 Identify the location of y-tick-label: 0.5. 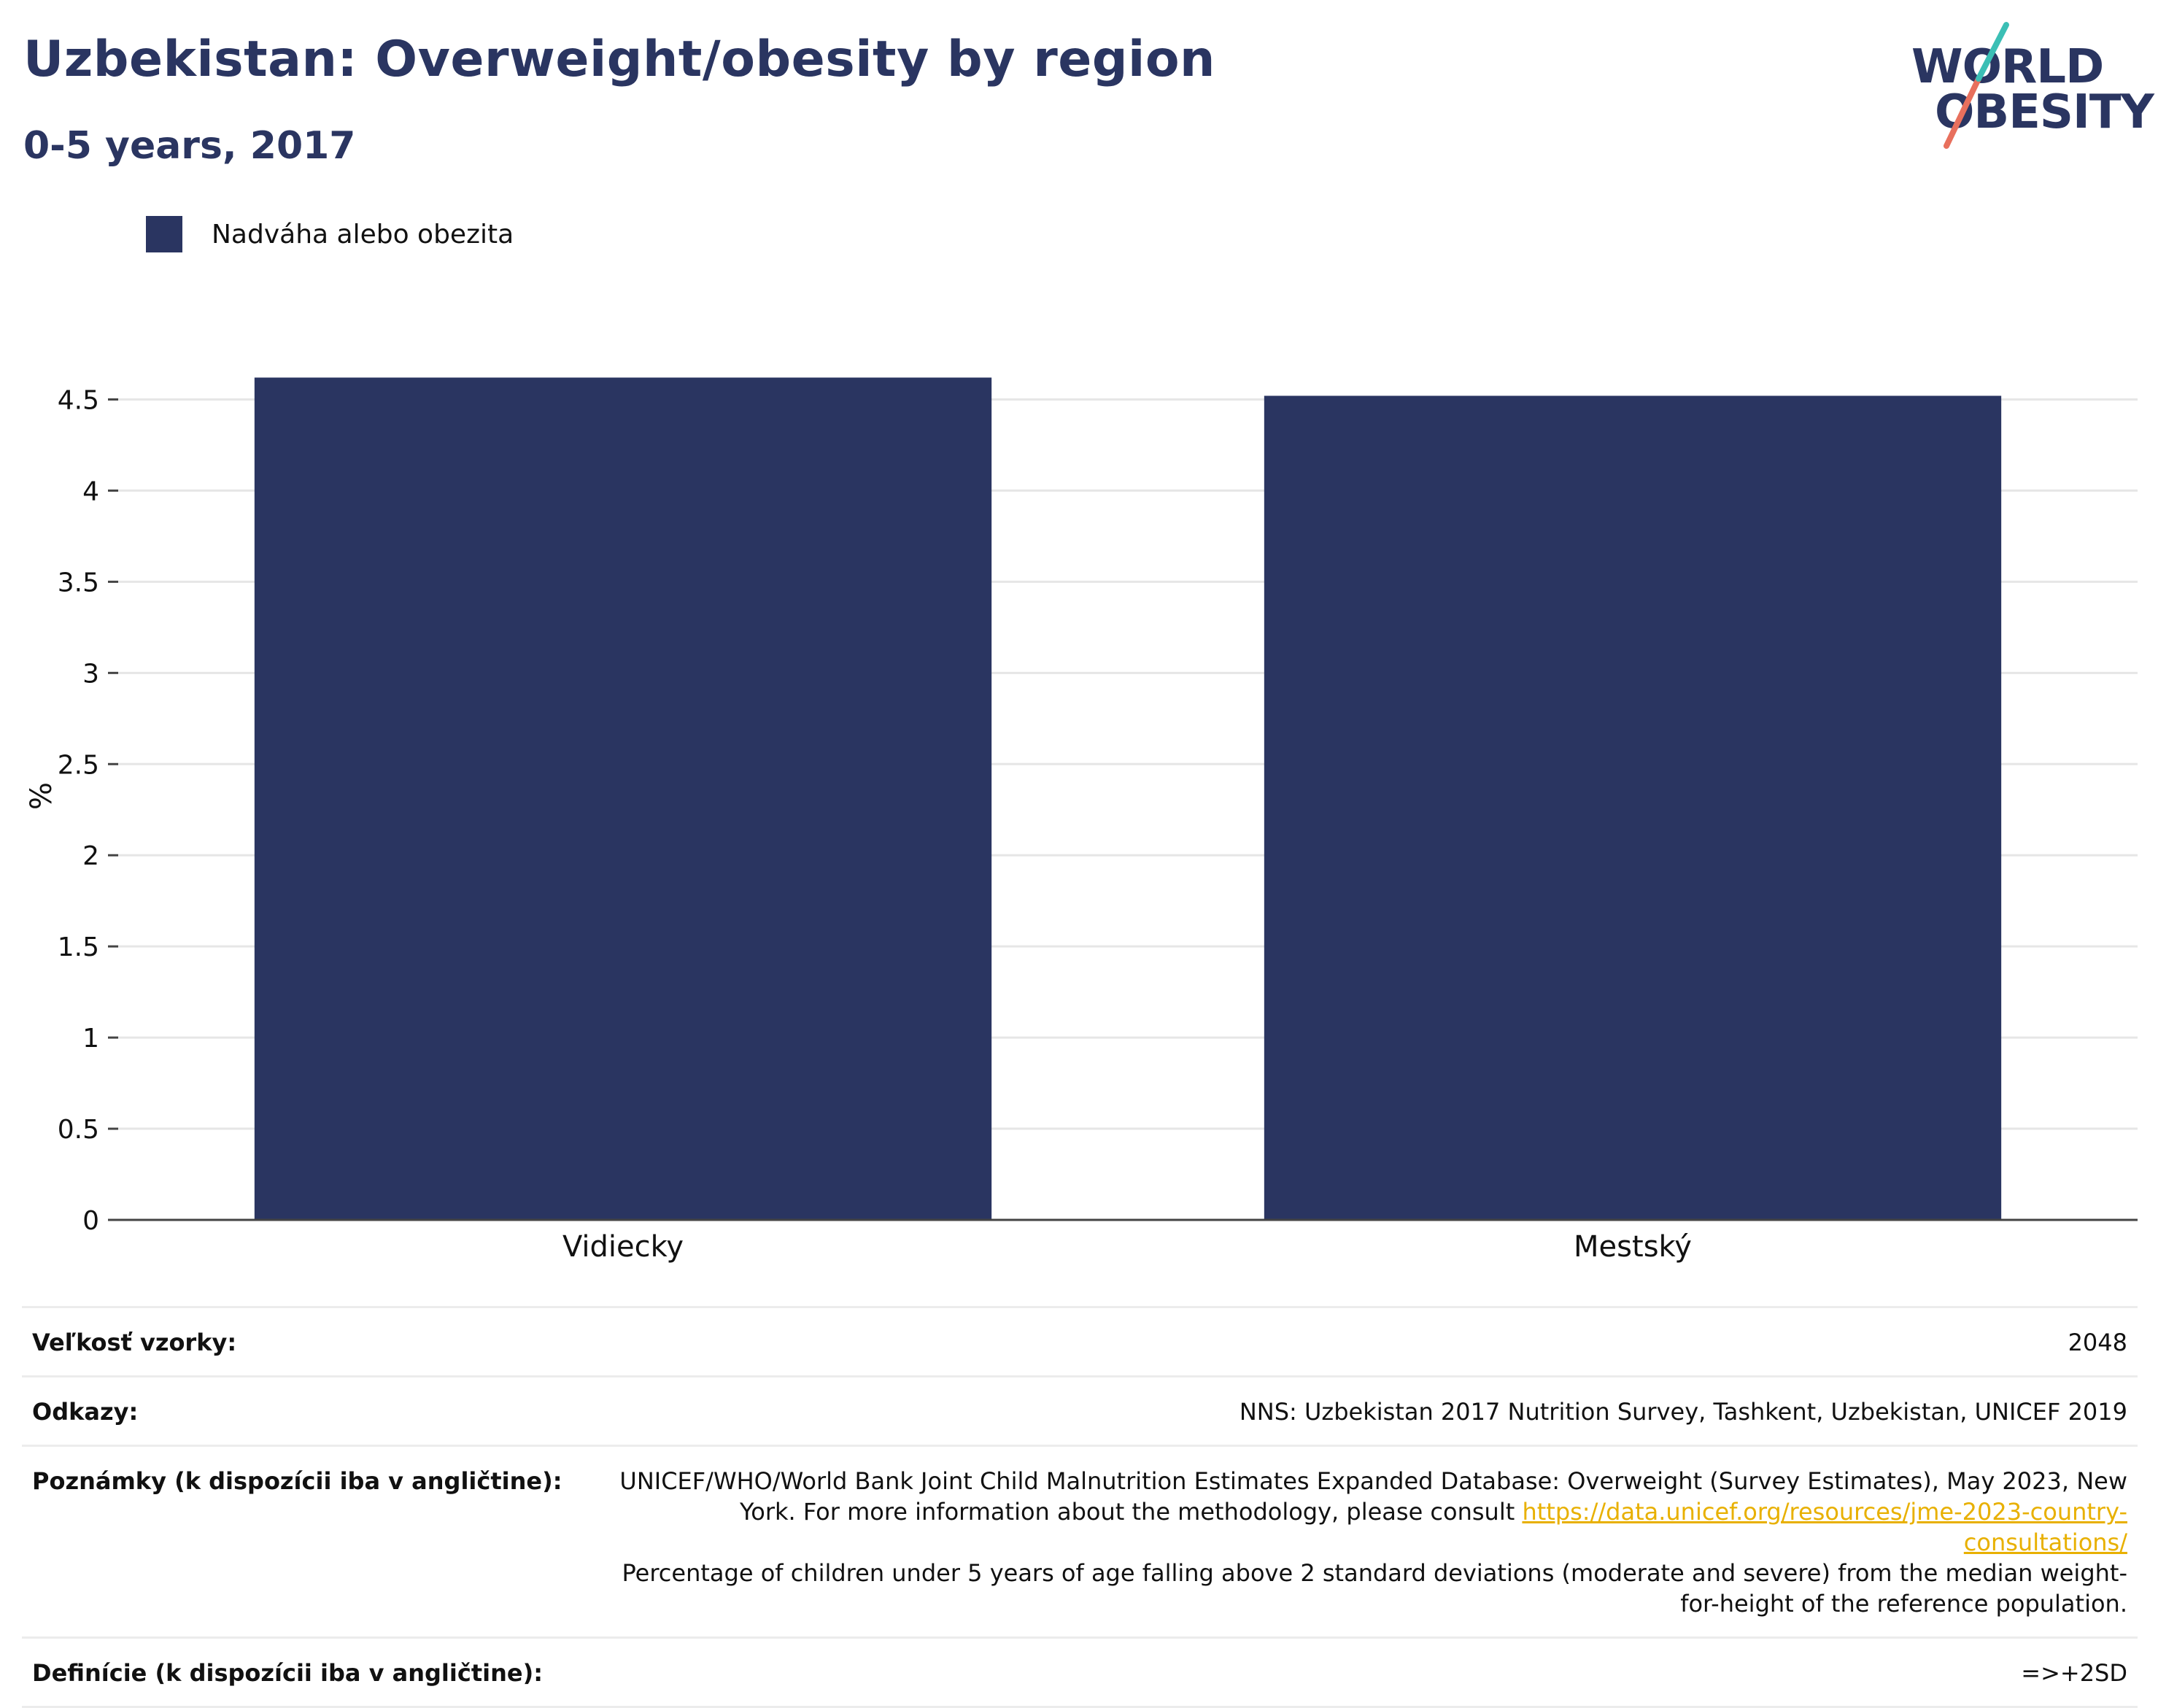
(78, 1130).